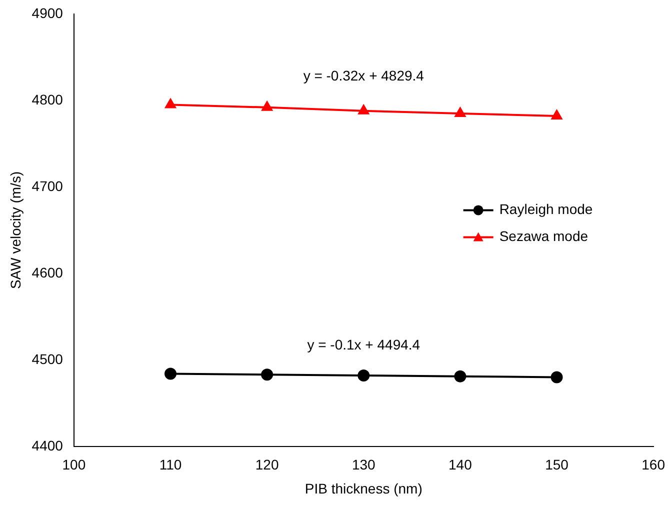 The image size is (668, 506). Describe the element at coordinates (363, 344) in the screenshot. I see `annotation: y = -0.1x + 4494.4` at that location.